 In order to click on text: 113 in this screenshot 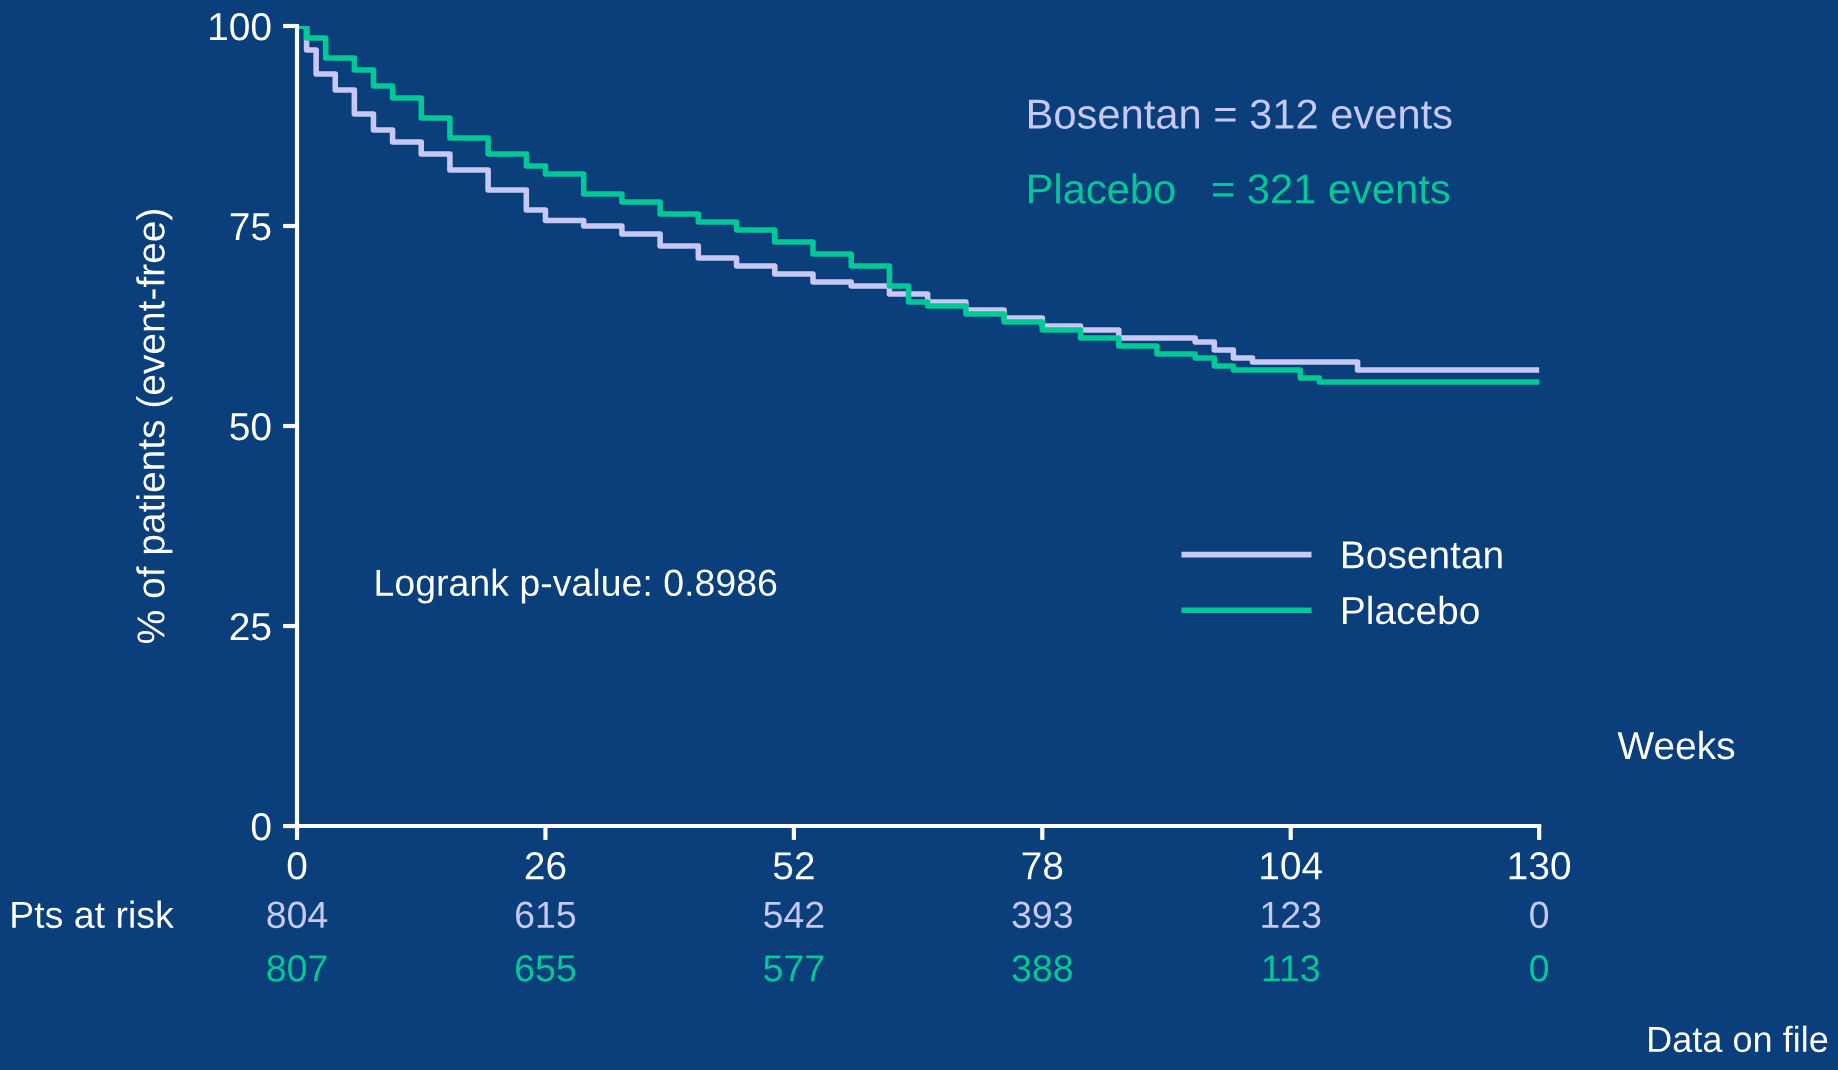, I will do `click(1291, 968)`.